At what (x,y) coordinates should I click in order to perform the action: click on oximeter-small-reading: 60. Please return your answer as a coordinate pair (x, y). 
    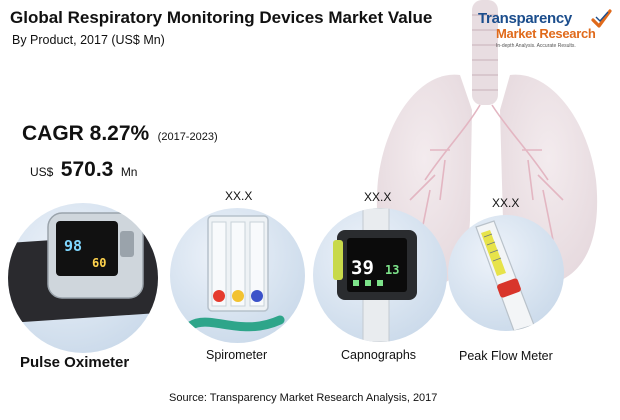
    Looking at the image, I should click on (99, 263).